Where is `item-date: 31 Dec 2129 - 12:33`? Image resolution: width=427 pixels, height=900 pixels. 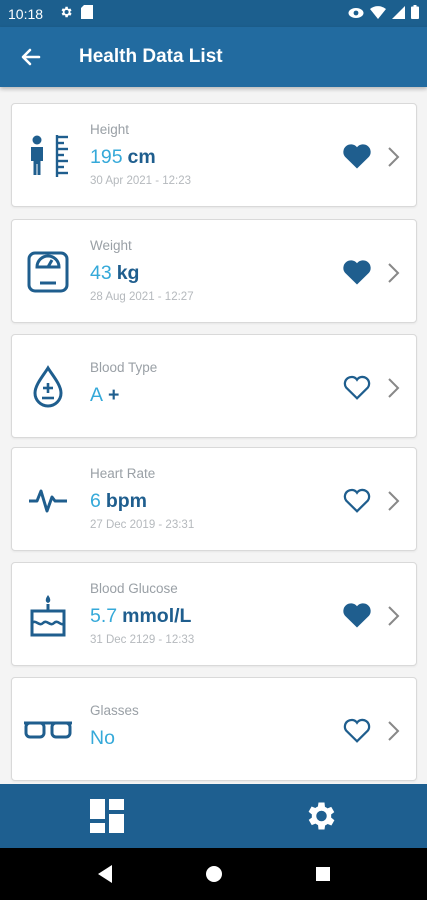
item-date: 31 Dec 2129 - 12:33 is located at coordinates (142, 640).